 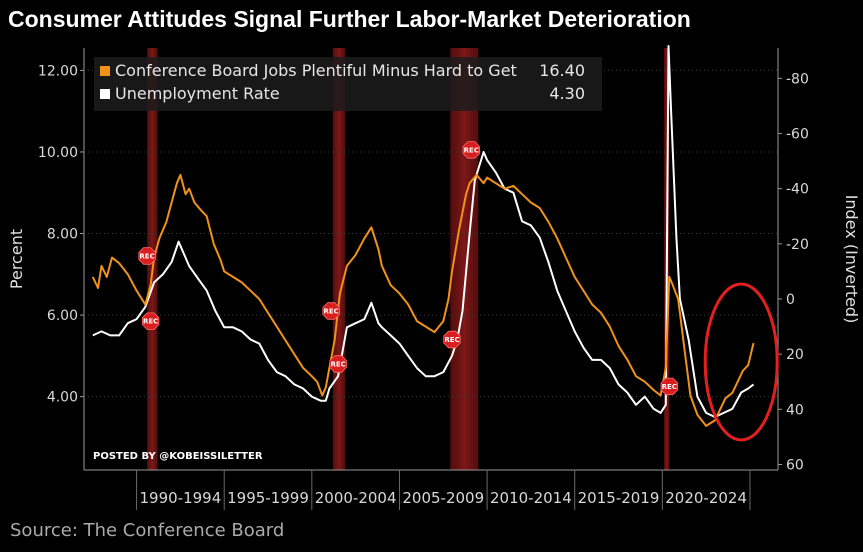 I want to click on x-tick-label: 2000-2004, so click(x=356, y=498).